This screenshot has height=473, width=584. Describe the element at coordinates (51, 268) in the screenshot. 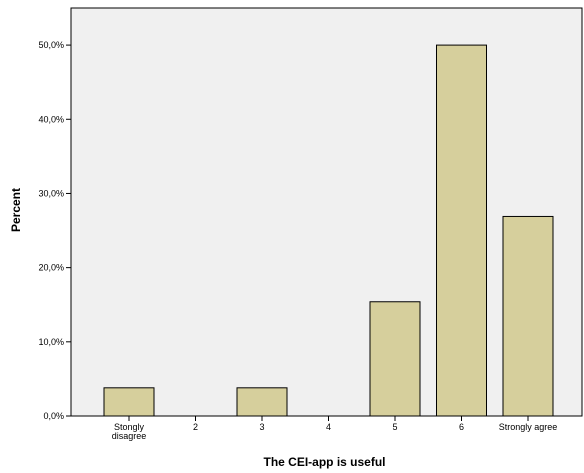

I see `y-tick-label: 20,0%` at that location.